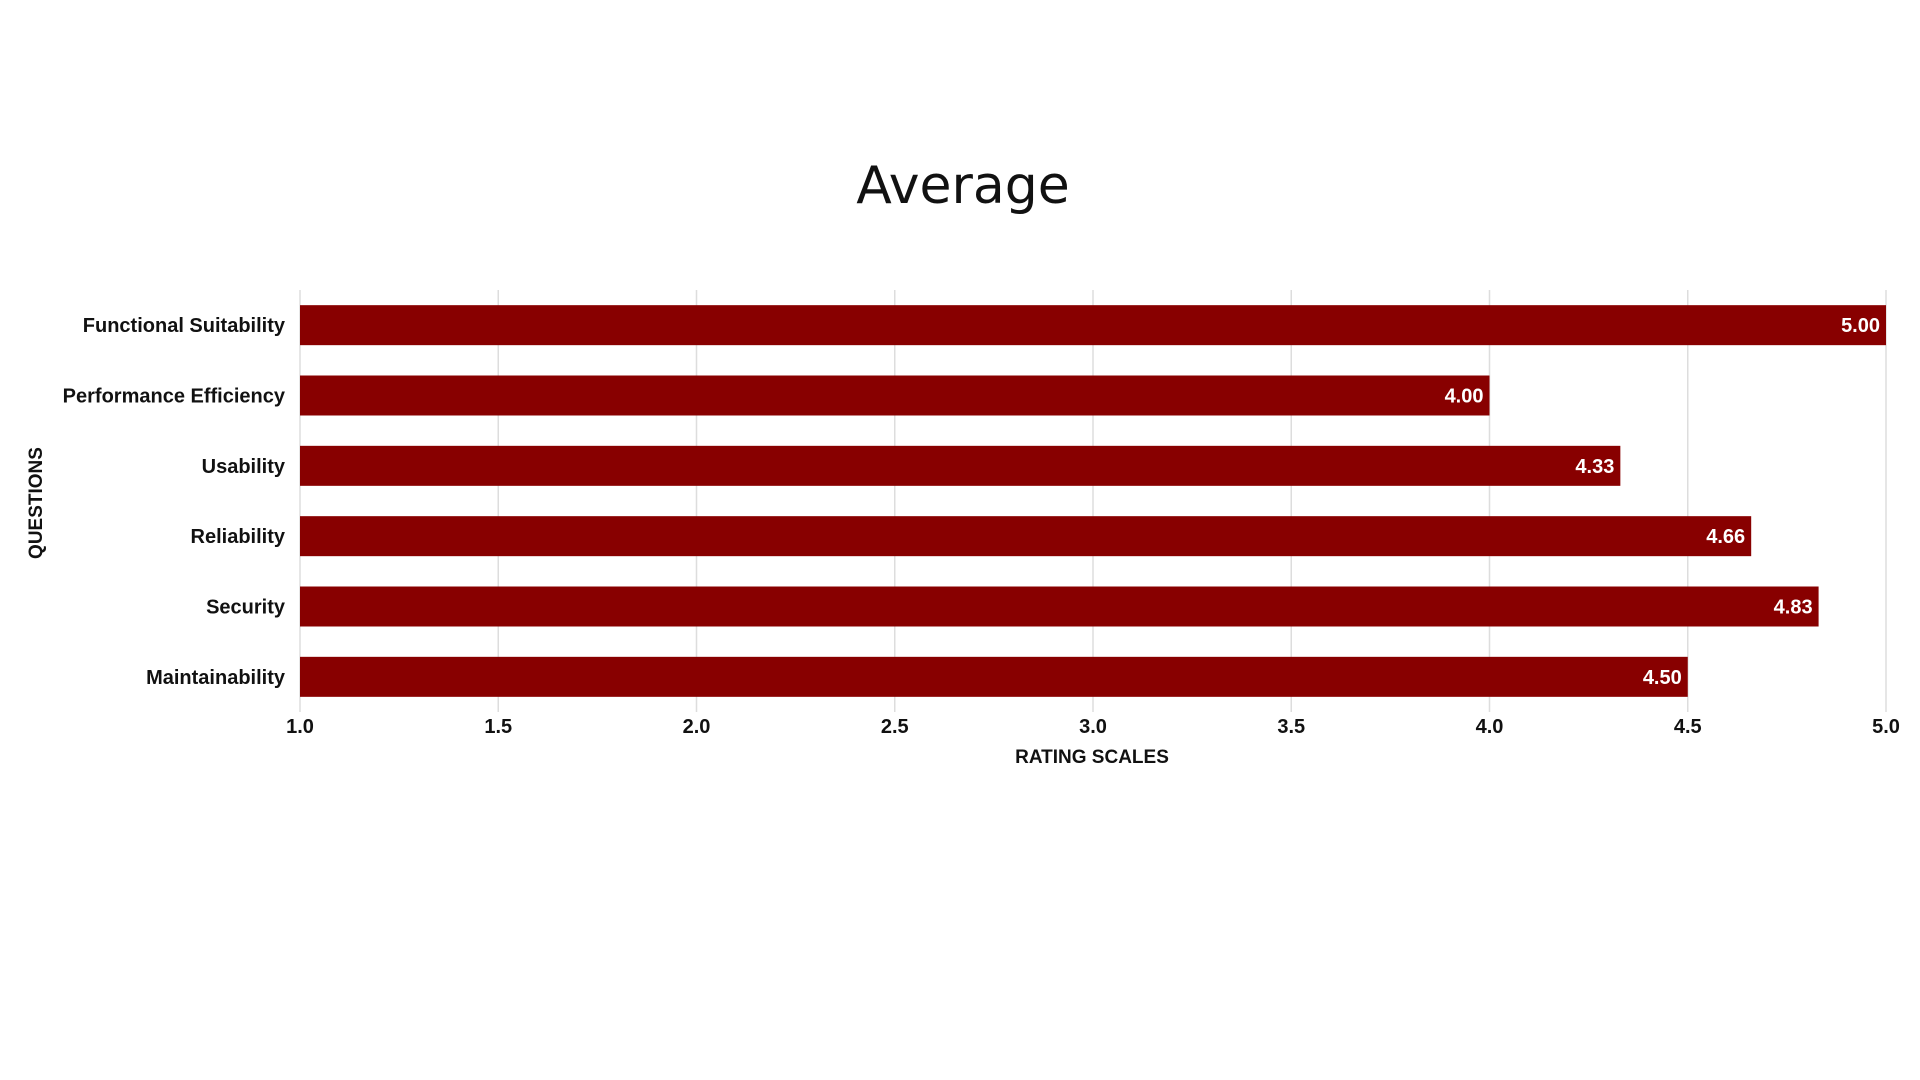  I want to click on x-tick-labels: 1.0 1.5 2.0 2.5 3.0 3.5 4.0 4.5 5.0, so click(1093, 727).